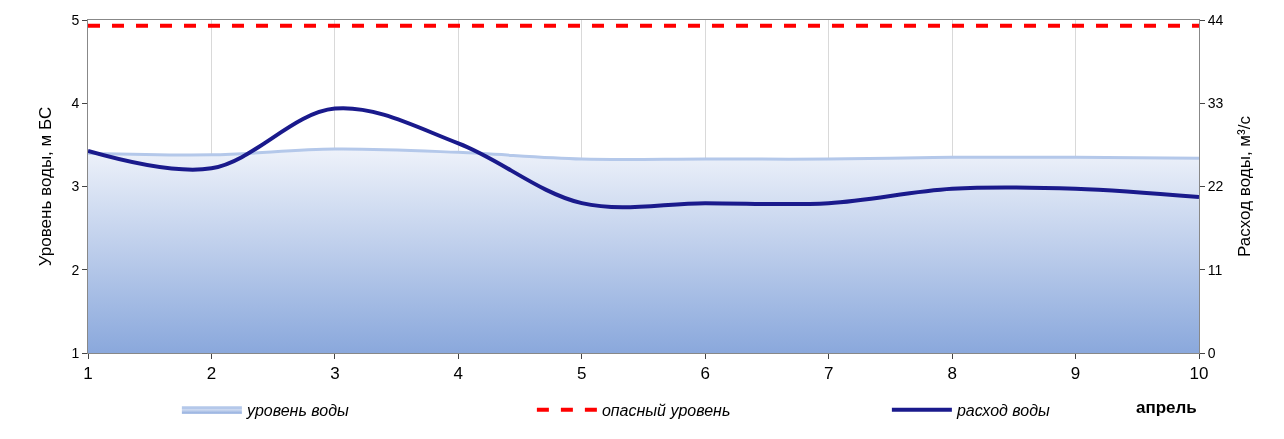 This screenshot has height=439, width=1284. I want to click on y2-axis-title: Расход воды, м³/с, so click(1244, 186).